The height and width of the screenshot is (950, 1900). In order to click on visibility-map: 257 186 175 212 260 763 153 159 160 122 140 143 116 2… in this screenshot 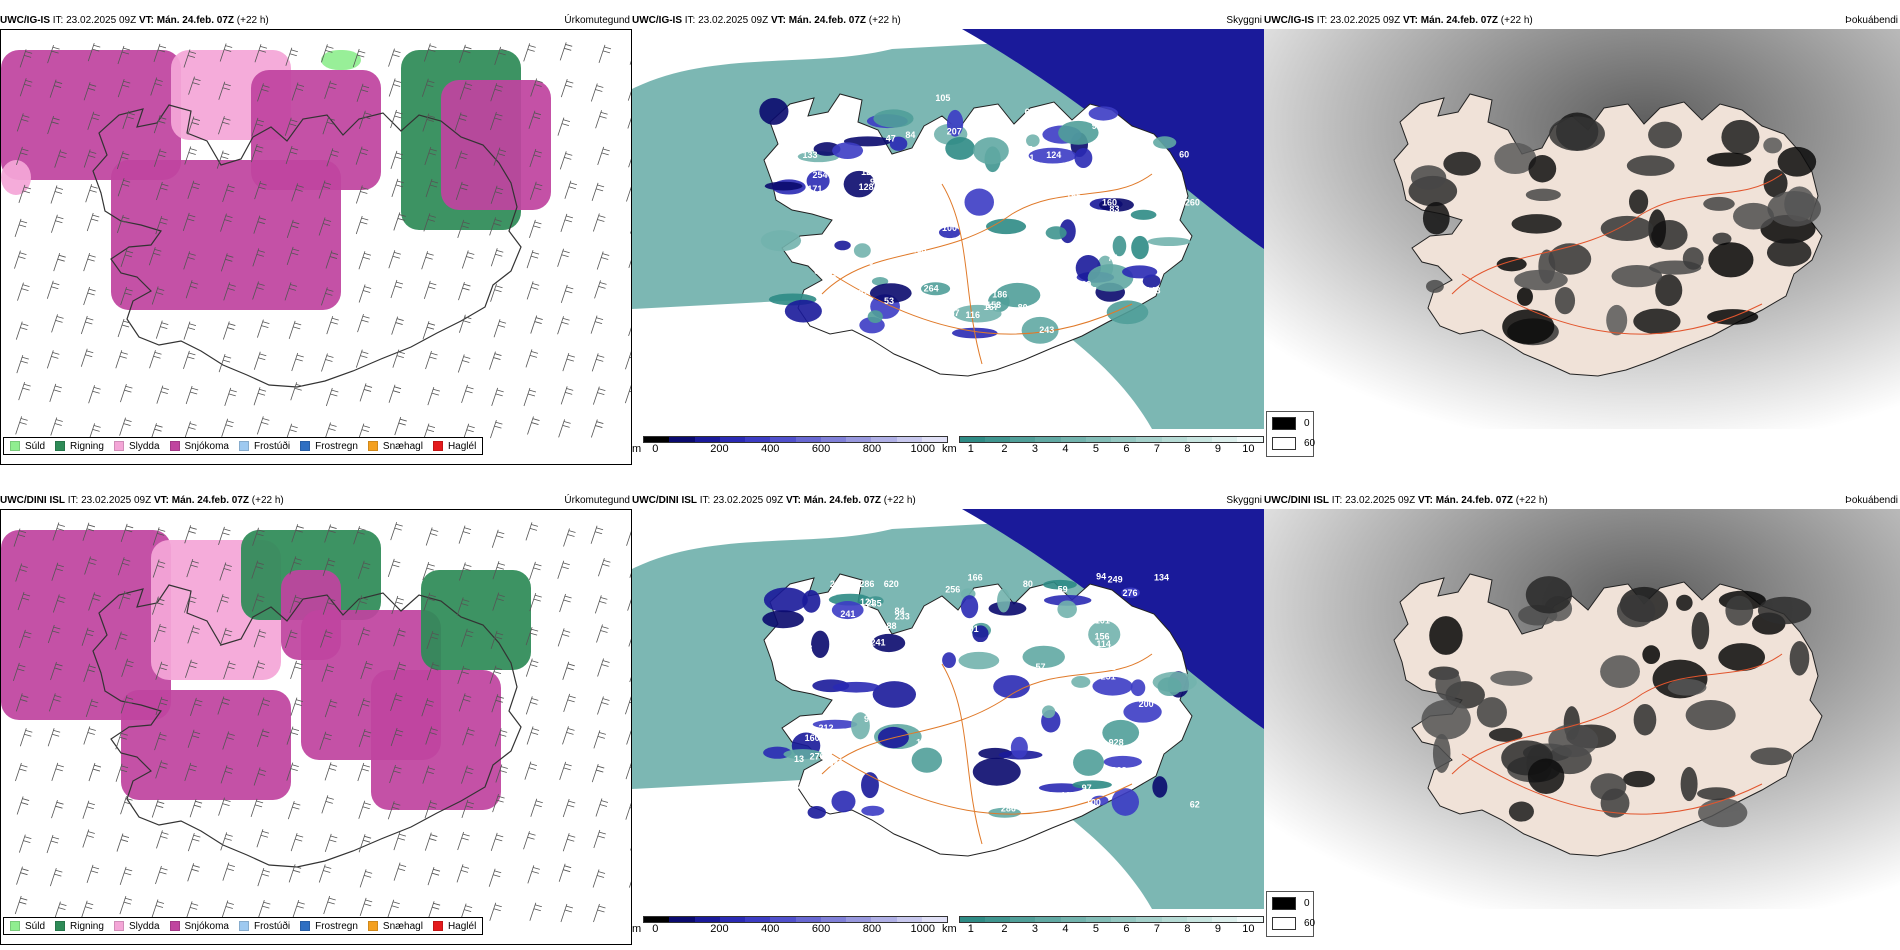, I will do `click(948, 229)`.